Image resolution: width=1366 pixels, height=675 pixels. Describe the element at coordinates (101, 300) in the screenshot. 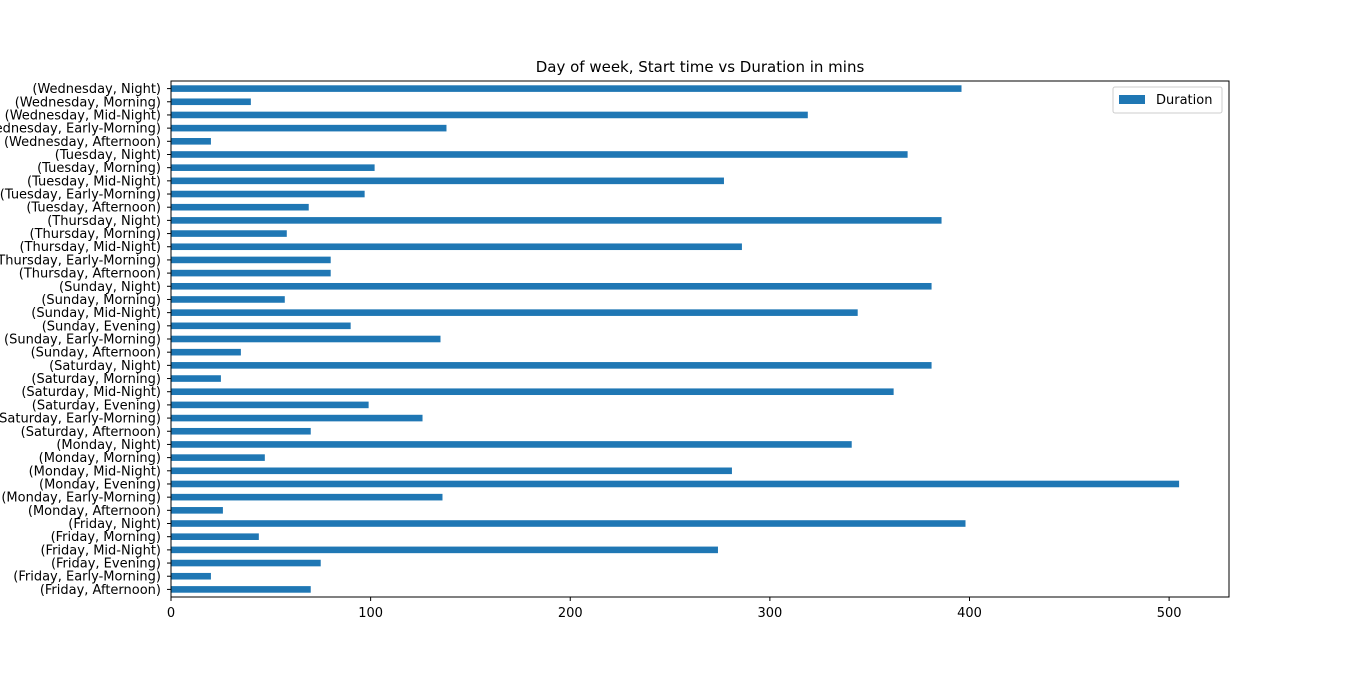

I see `y-tick-label: (Sunday, Morning)` at that location.